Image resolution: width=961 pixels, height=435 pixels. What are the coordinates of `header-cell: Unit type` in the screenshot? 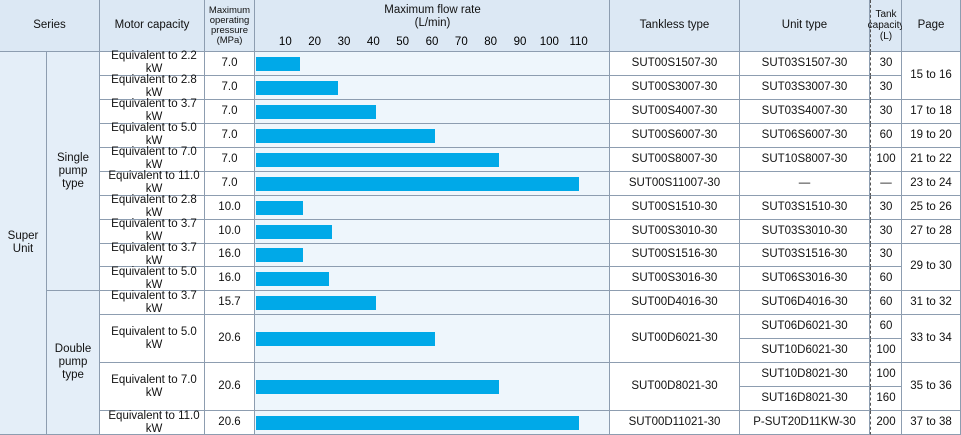 It's located at (805, 26).